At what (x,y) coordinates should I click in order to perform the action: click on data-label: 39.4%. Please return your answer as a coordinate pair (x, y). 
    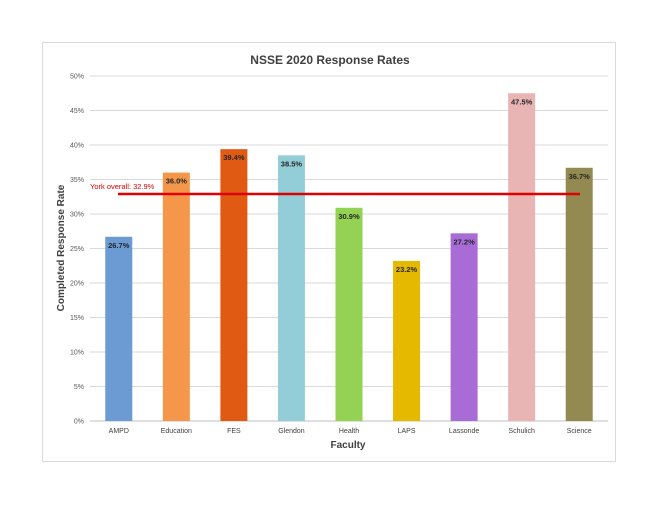
    Looking at the image, I should click on (234, 157).